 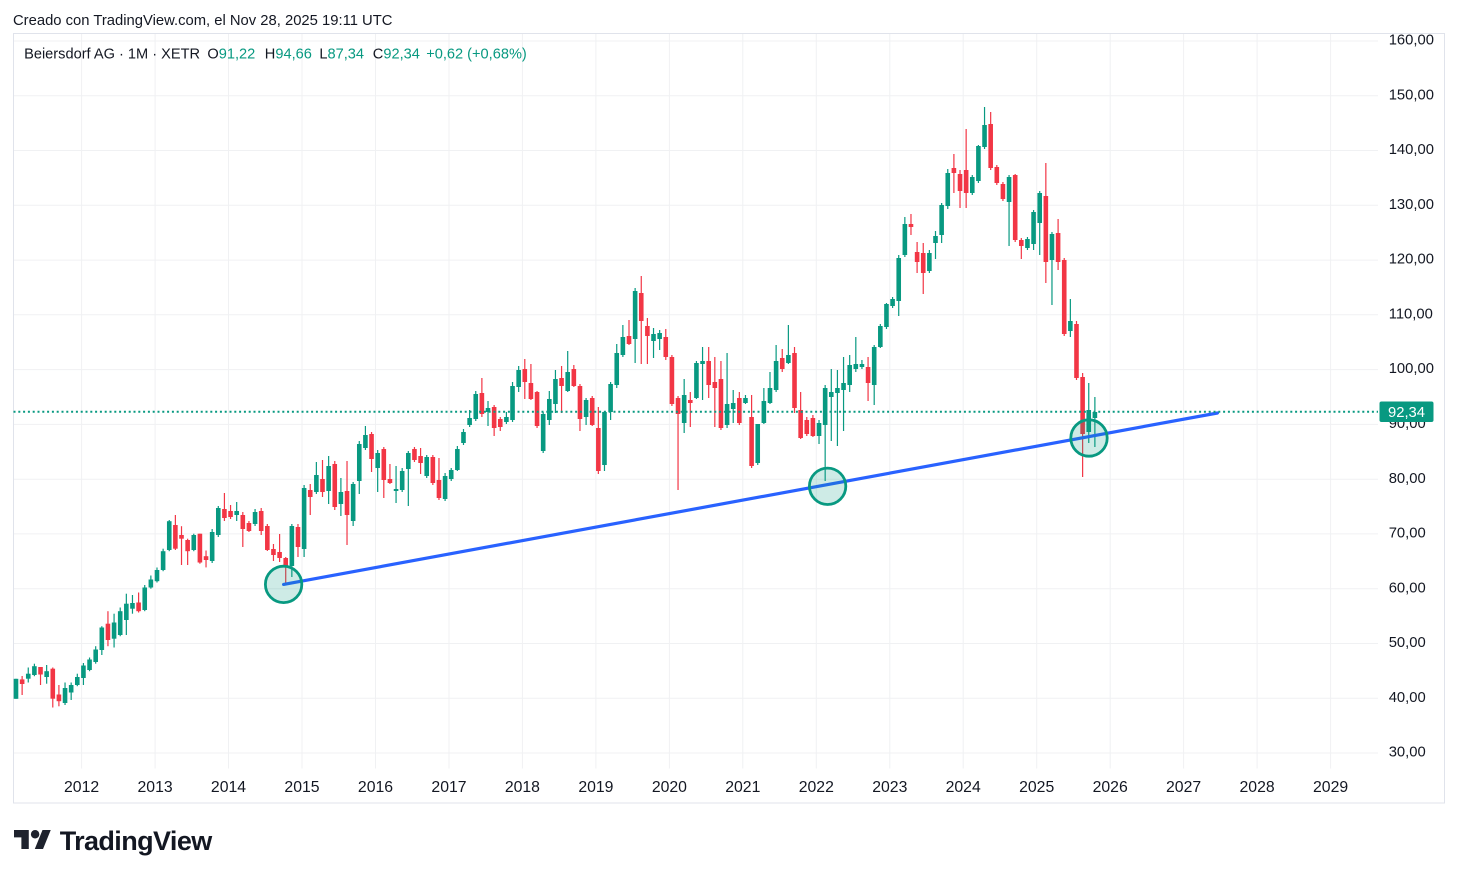 I want to click on svg-text: 2019, so click(x=595, y=787).